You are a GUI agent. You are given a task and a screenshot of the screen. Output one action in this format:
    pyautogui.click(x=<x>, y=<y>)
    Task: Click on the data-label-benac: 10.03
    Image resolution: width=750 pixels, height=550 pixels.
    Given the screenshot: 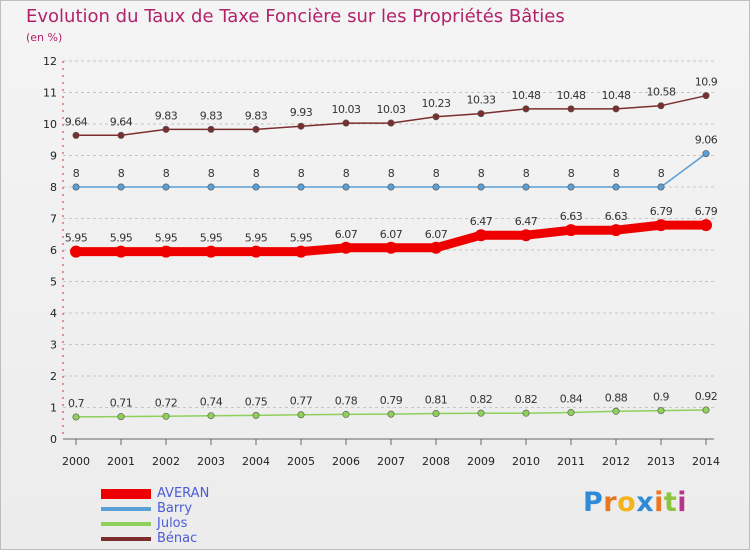 What is the action you would take?
    pyautogui.click(x=391, y=109)
    